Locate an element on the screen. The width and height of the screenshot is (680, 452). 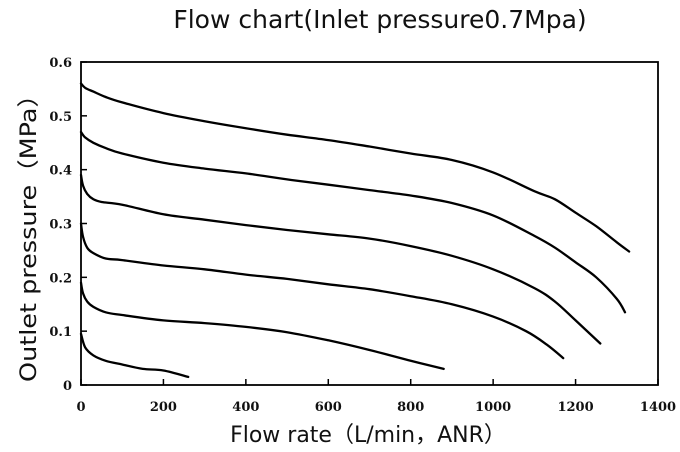
y-tick-label: 0.5 is located at coordinates (60, 117).